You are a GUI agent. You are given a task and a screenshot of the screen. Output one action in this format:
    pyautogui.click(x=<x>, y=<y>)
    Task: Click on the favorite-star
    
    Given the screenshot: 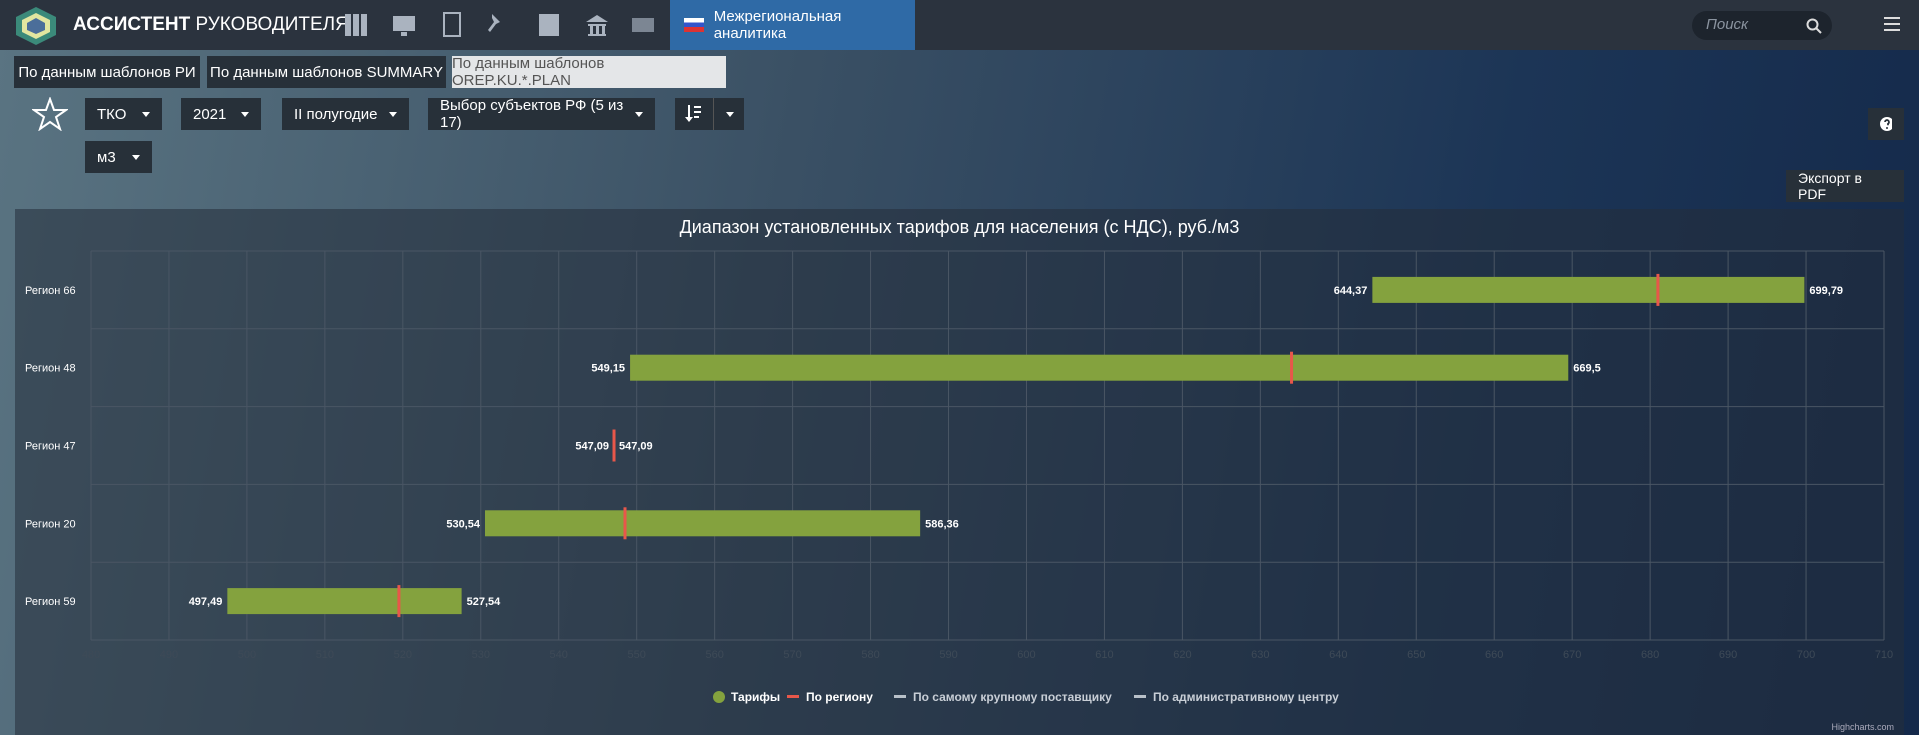 What is the action you would take?
    pyautogui.click(x=50, y=114)
    